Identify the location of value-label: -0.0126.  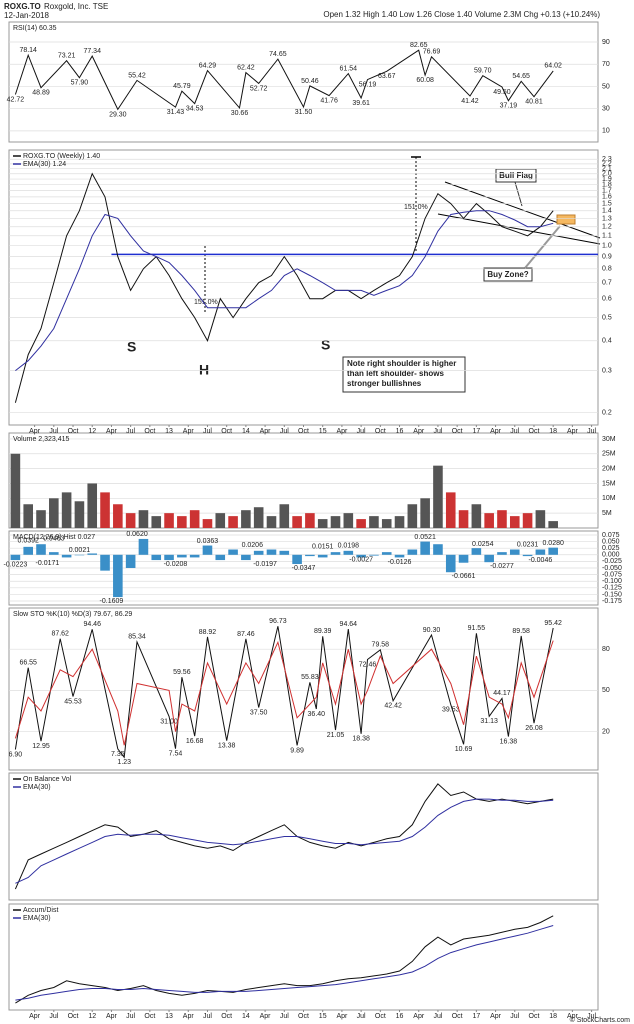
(400, 562).